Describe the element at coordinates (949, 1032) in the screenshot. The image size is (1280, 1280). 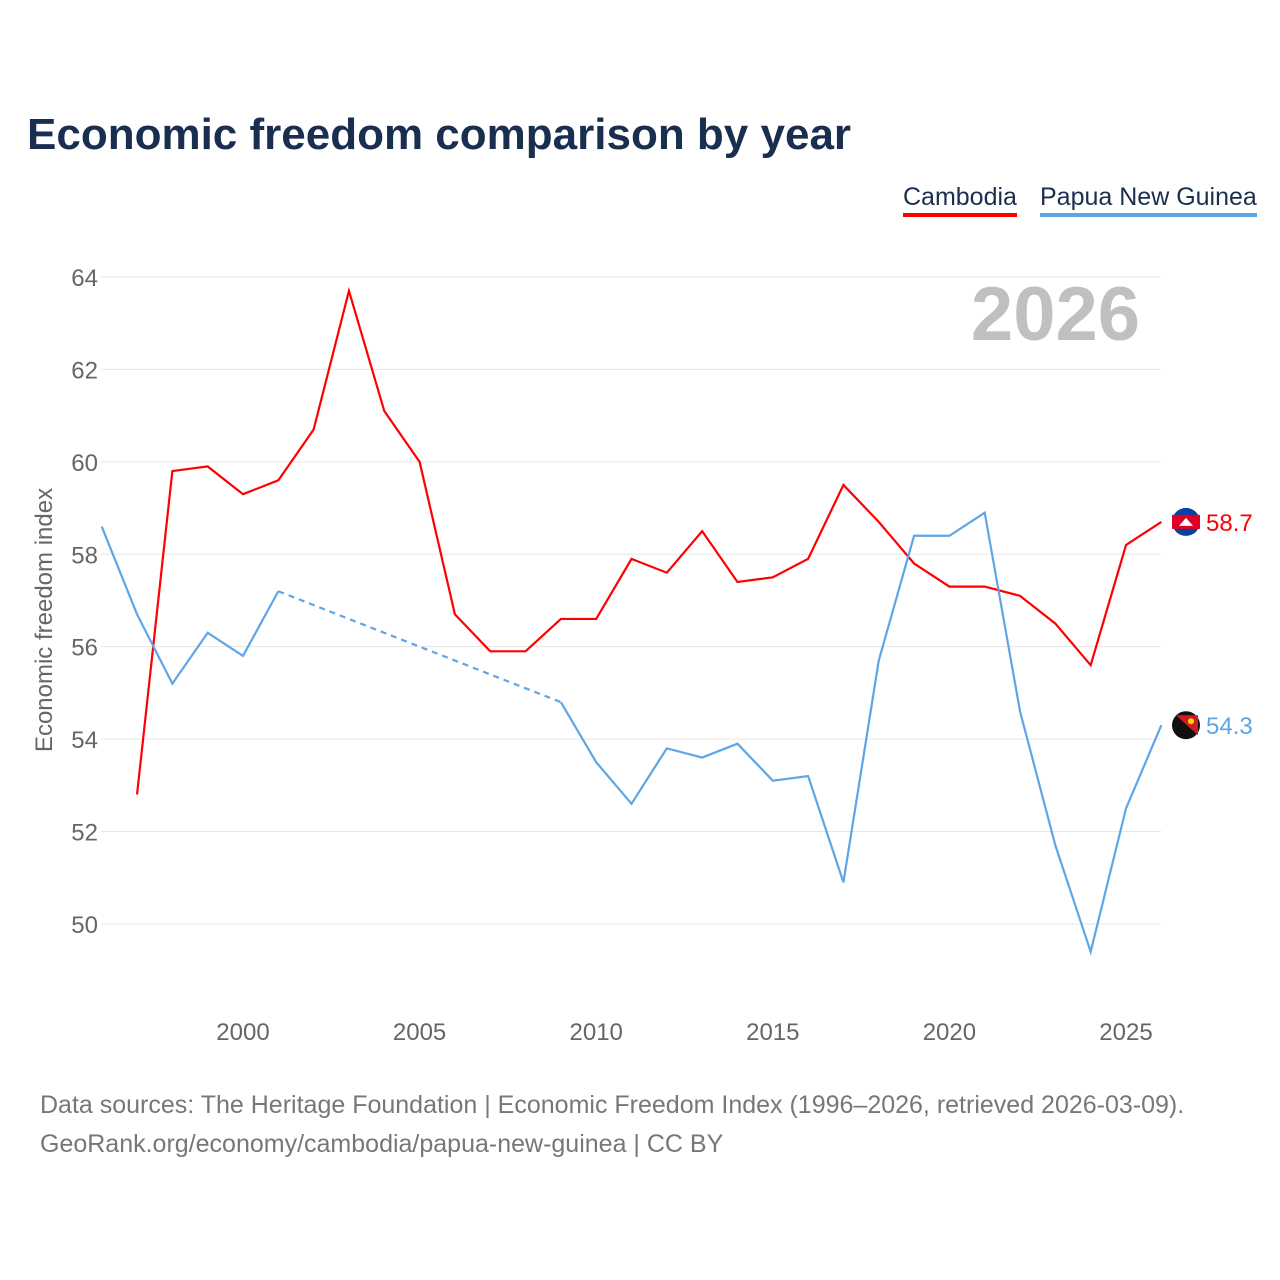
I see `x-tick-label: 2020` at that location.